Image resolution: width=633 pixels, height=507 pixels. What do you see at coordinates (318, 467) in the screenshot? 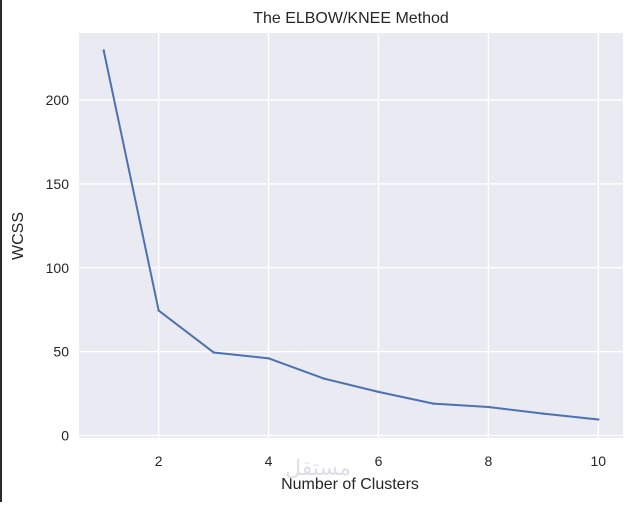
I see `watermark-text: مستقل` at bounding box center [318, 467].